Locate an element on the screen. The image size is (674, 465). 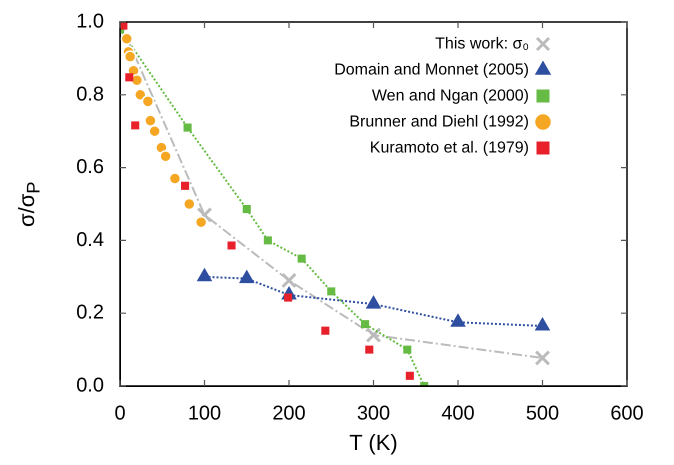
x-tick-label: 400 is located at coordinates (458, 413).